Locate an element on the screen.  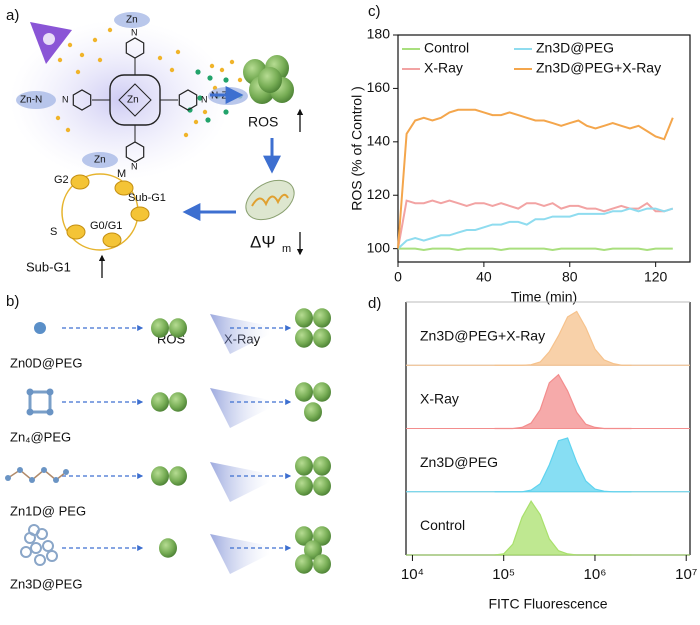
mitochondrion is located at coordinates (270, 200).